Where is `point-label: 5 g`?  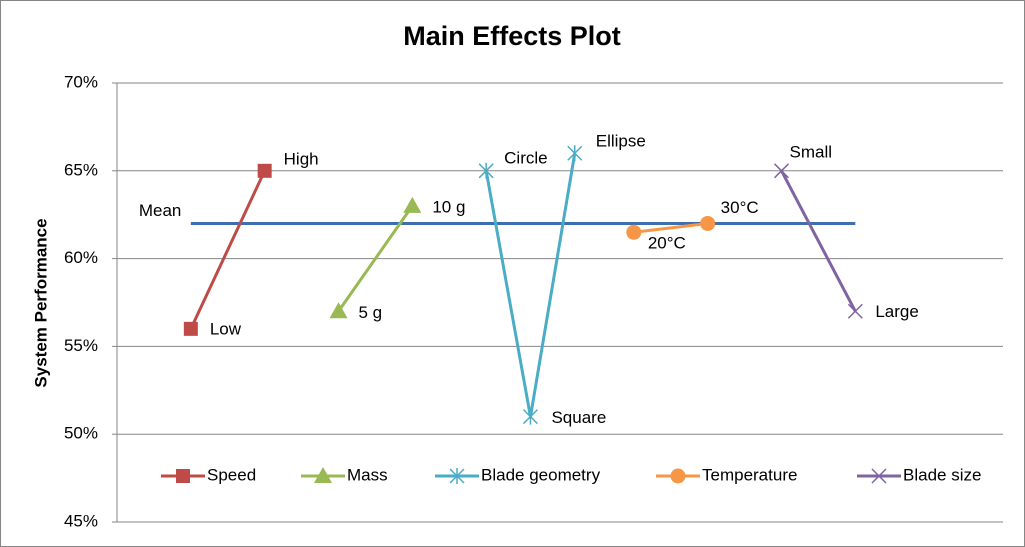
point-label: 5 g is located at coordinates (371, 312).